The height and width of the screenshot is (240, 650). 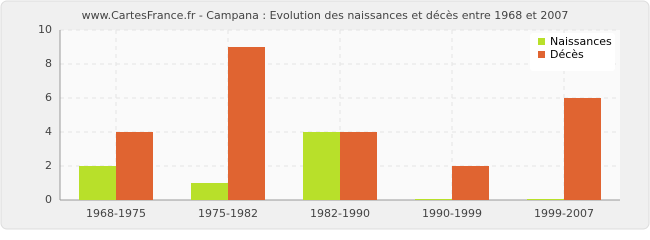 What do you see at coordinates (48, 199) in the screenshot?
I see `y-tick-label: 0` at bounding box center [48, 199].